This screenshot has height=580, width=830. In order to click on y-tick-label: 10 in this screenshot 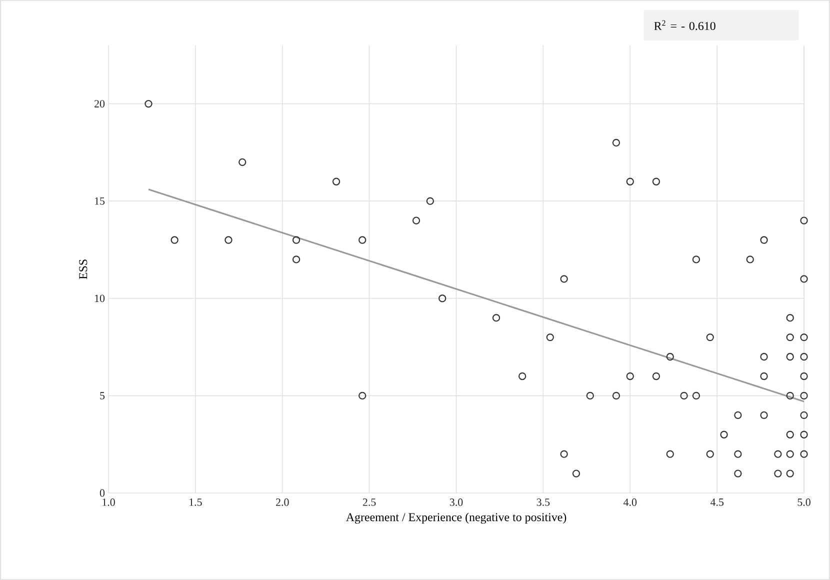, I will do `click(99, 298)`.